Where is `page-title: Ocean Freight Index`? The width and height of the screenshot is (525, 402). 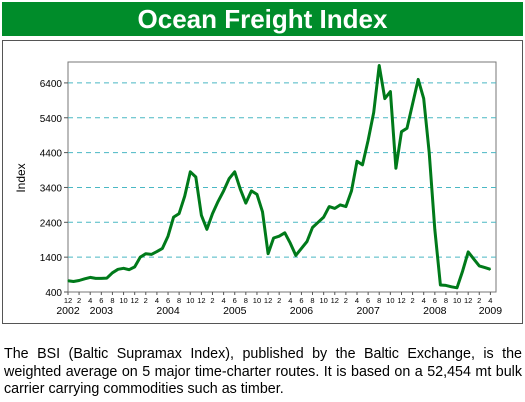 page-title: Ocean Freight Index is located at coordinates (262, 18).